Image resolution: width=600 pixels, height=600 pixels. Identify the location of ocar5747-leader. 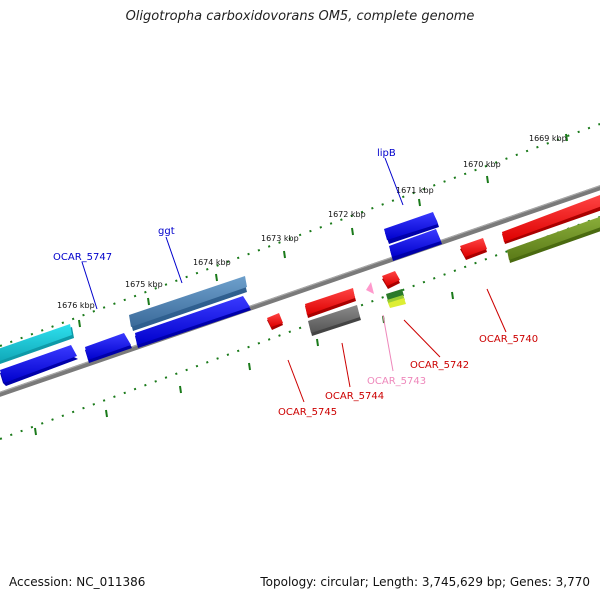
(89, 285).